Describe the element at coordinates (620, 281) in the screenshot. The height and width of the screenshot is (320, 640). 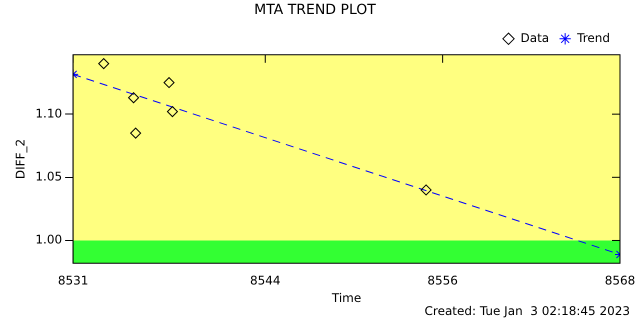
I see `x-tick-label: 8568` at that location.